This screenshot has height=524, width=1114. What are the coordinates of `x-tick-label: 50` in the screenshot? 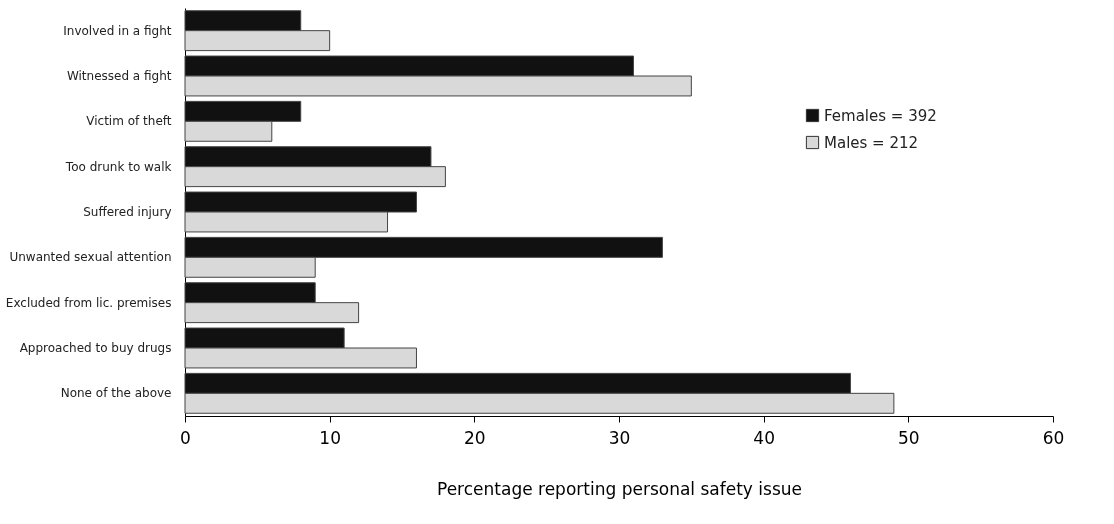 It's located at (909, 437).